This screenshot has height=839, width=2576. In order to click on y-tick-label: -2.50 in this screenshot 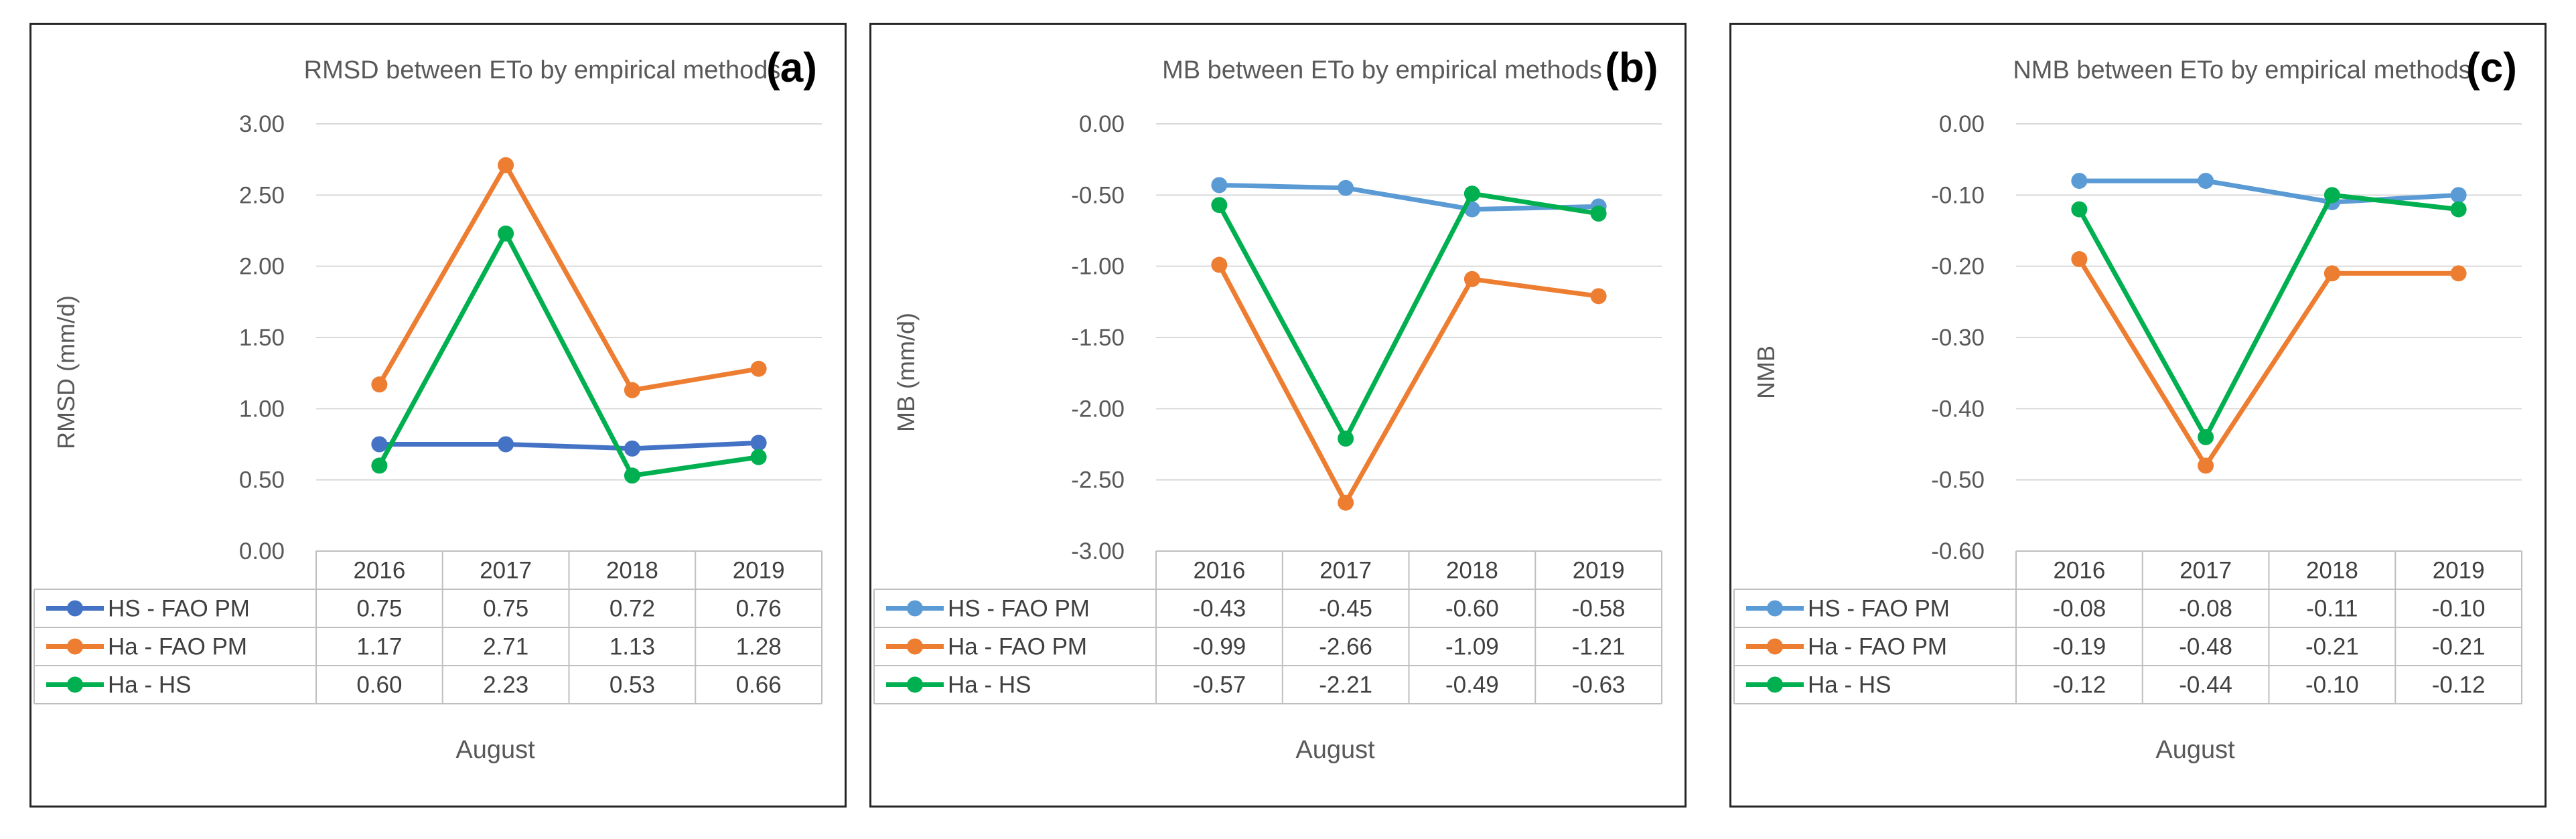, I will do `click(1098, 480)`.